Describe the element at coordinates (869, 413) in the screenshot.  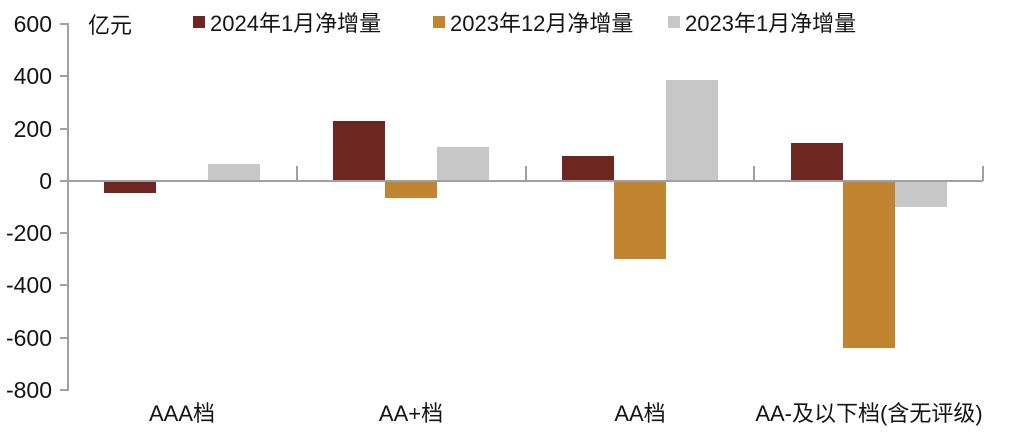
I see `x-category-label: AA-及以下档(含无评级)` at that location.